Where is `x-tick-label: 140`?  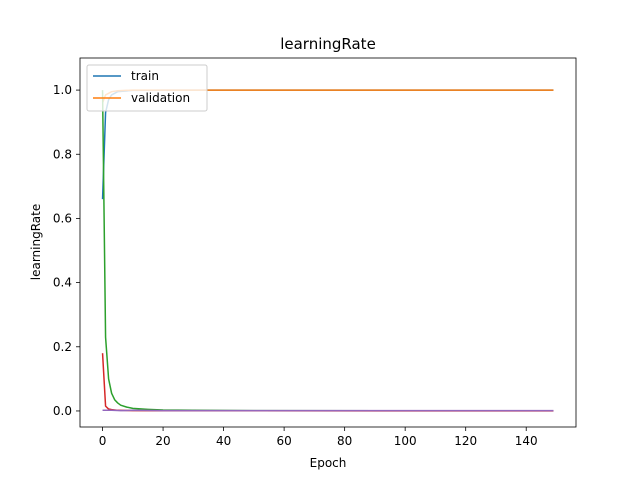 x-tick-label: 140 is located at coordinates (526, 441).